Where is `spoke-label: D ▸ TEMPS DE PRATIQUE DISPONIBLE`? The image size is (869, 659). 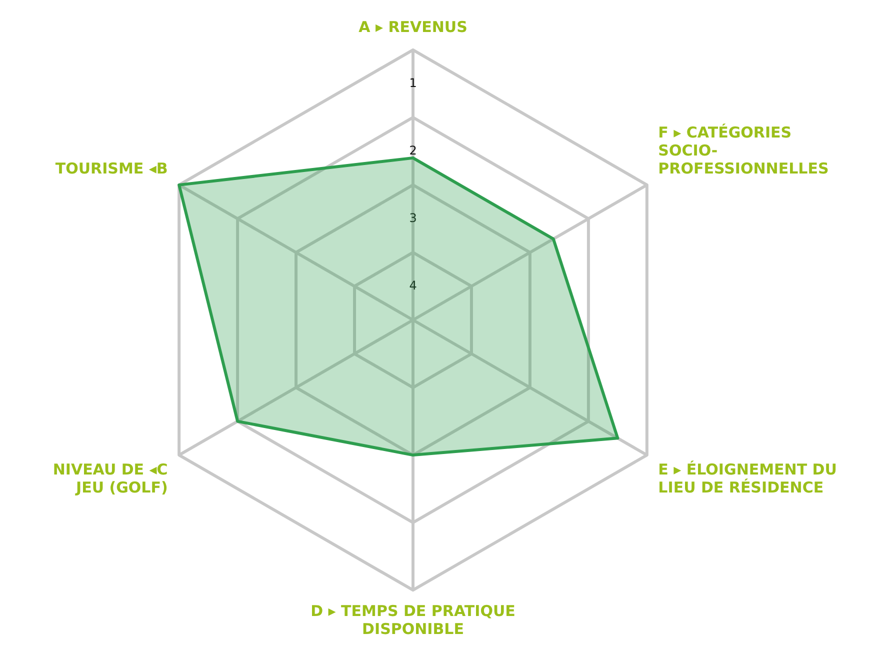 spoke-label: D ▸ TEMPS DE PRATIQUE DISPONIBLE is located at coordinates (413, 620).